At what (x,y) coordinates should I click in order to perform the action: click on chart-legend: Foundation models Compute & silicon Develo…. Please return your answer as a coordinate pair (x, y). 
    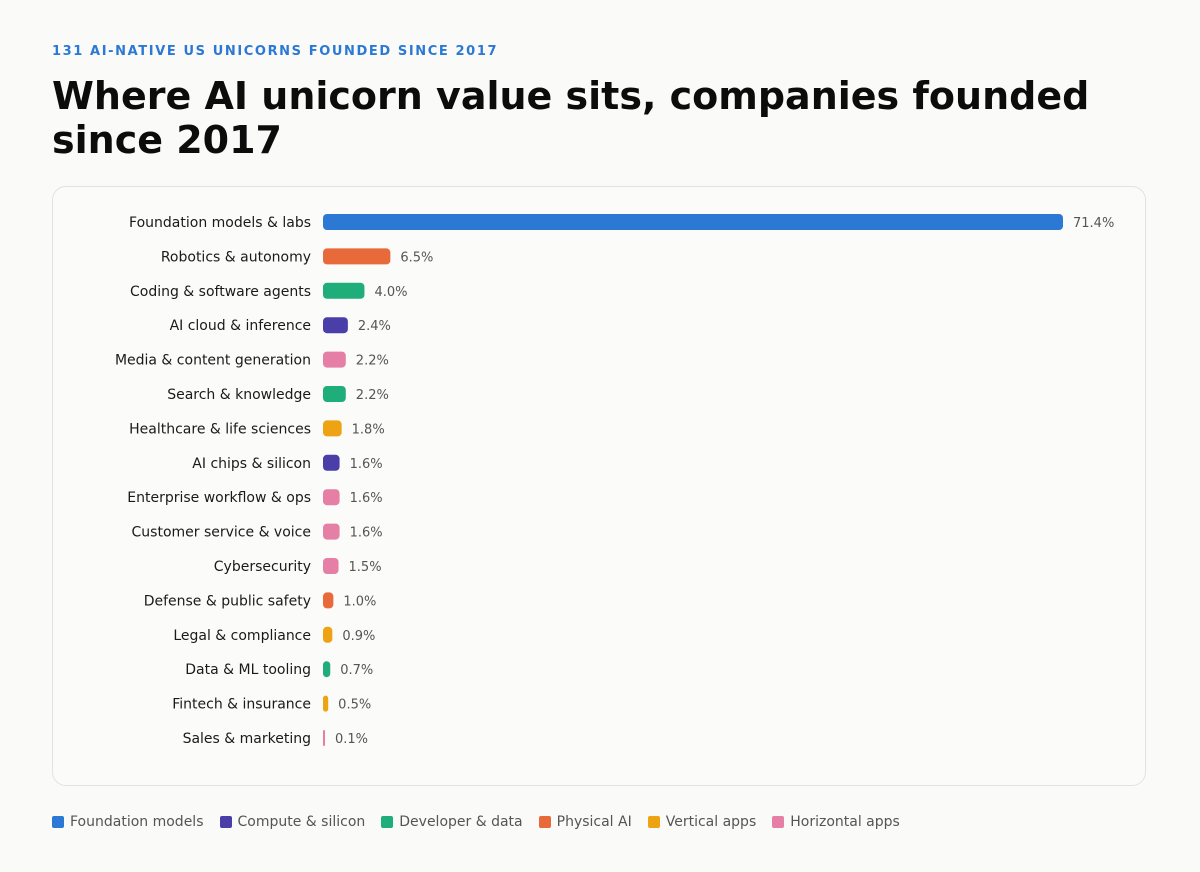
    Looking at the image, I should click on (484, 822).